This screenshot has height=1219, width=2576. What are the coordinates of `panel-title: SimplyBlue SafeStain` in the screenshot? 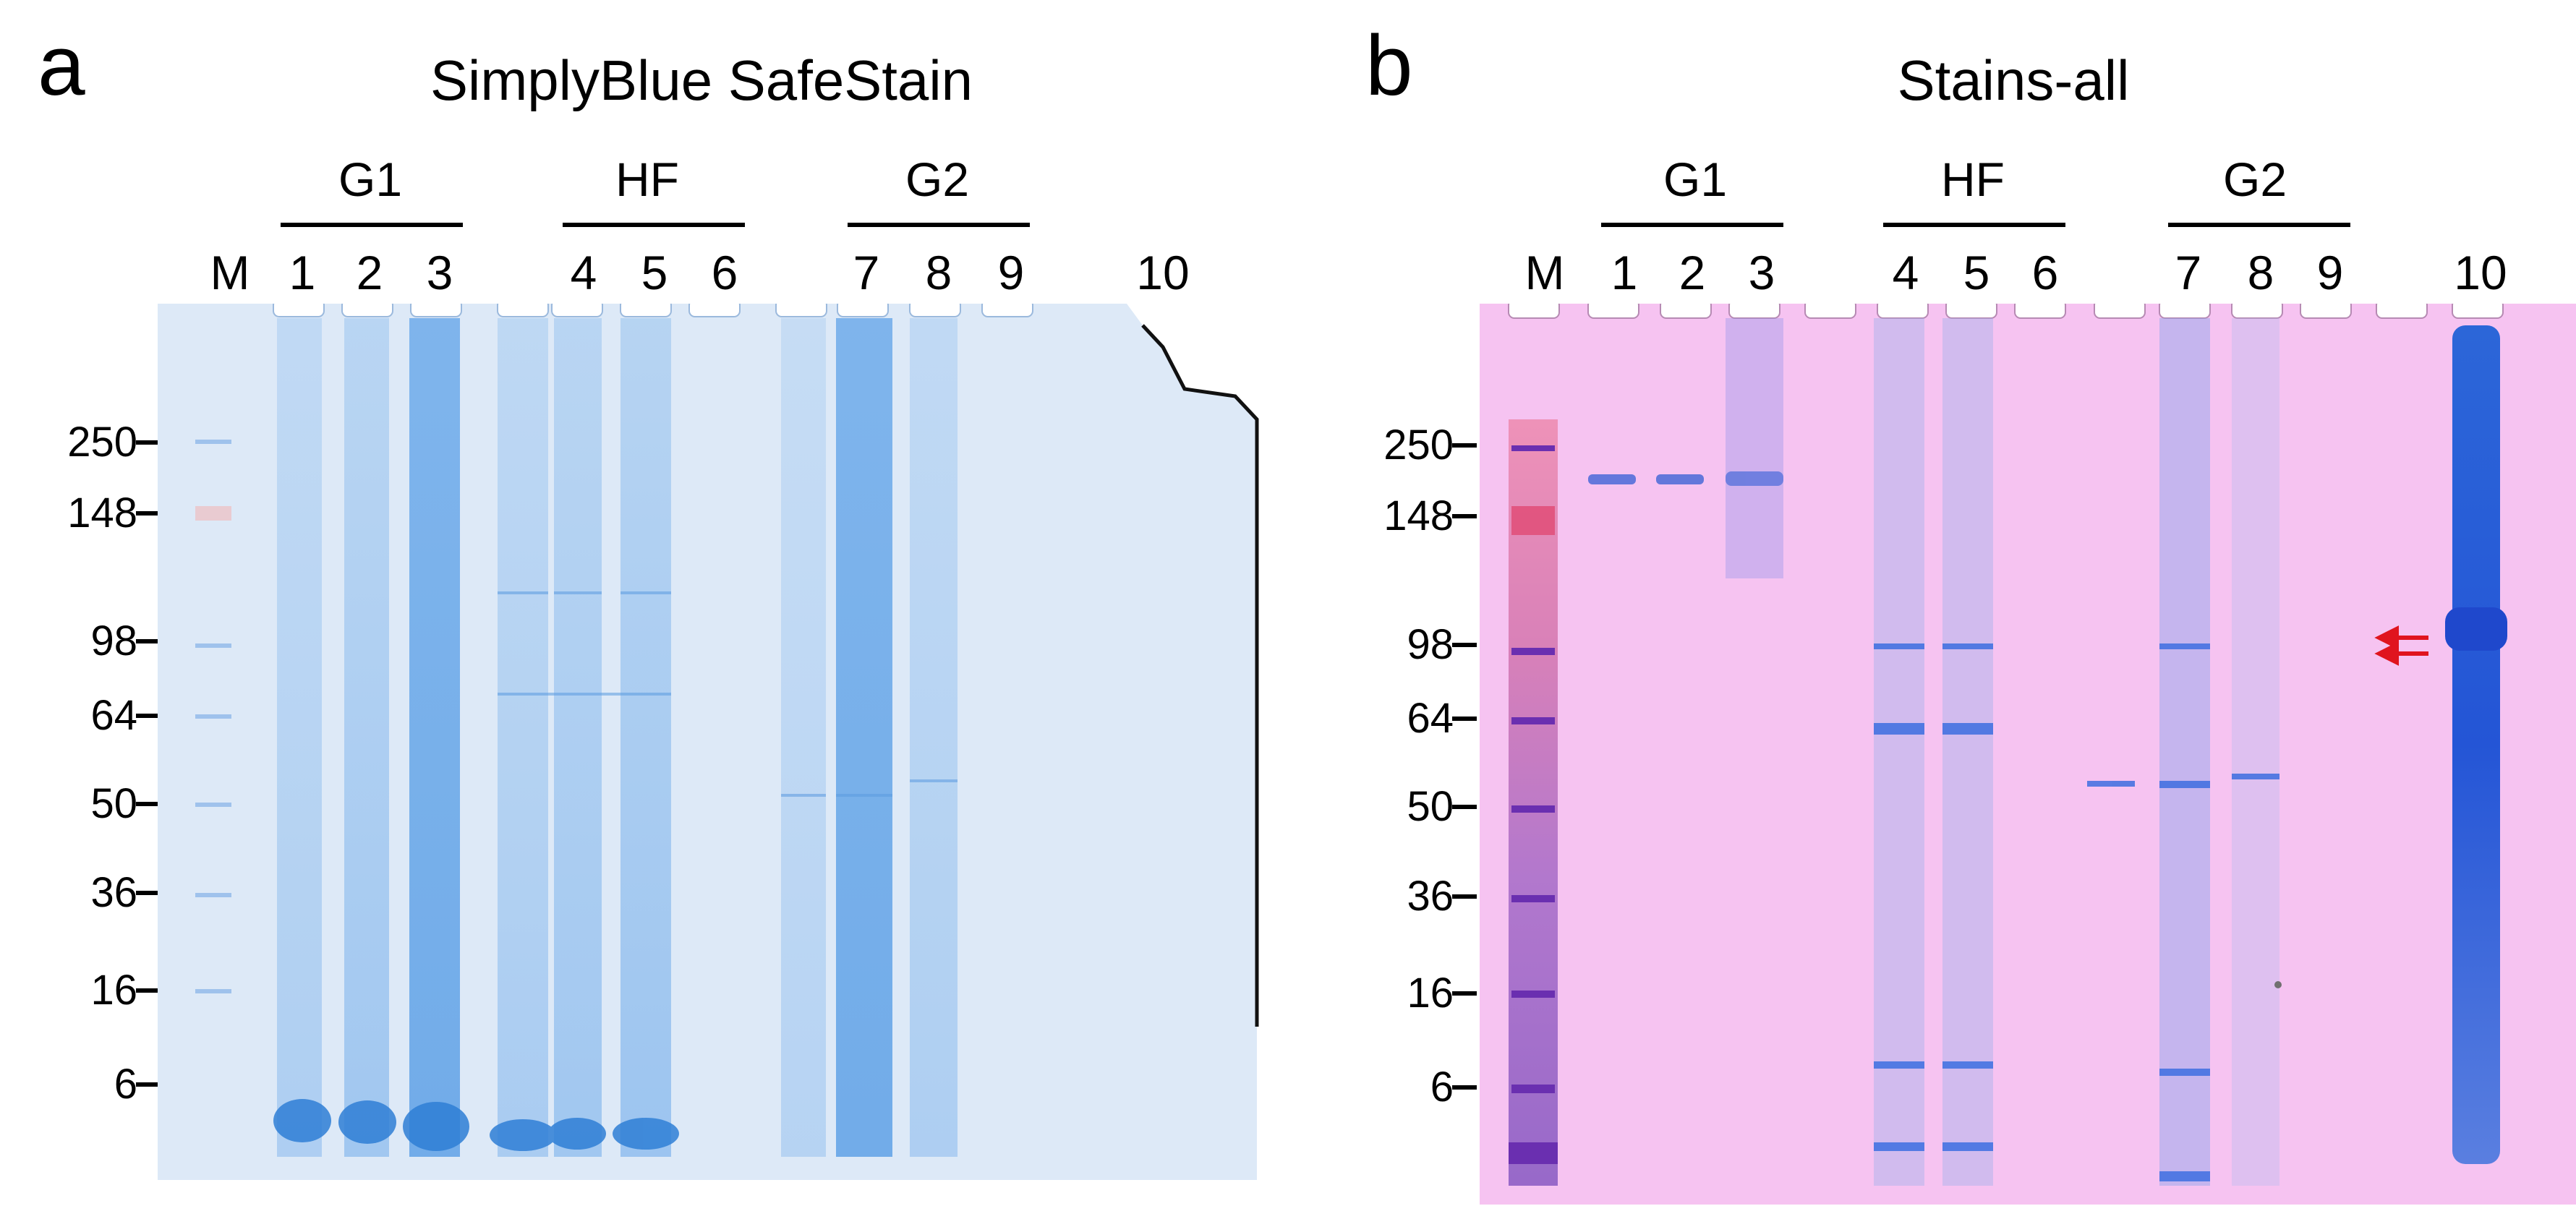 It's located at (701, 80).